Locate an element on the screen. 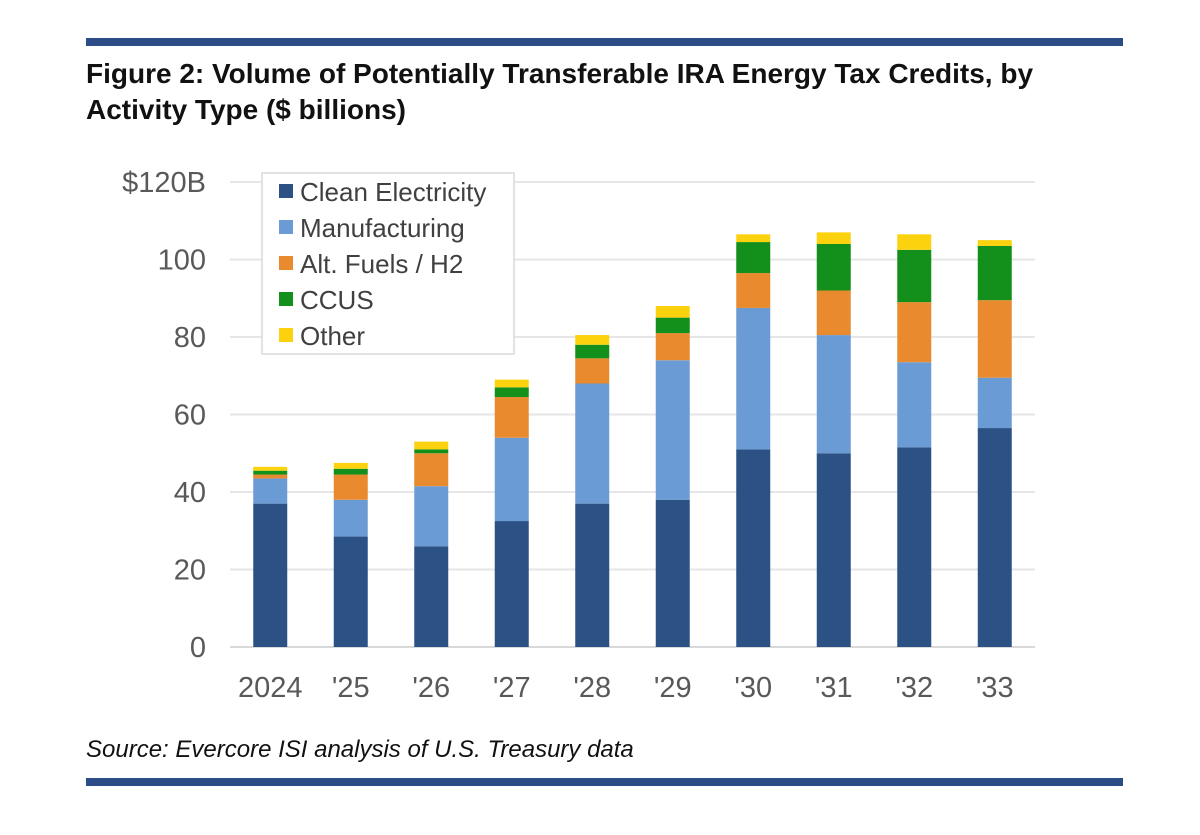 The height and width of the screenshot is (835, 1200). top-rule is located at coordinates (604, 42).